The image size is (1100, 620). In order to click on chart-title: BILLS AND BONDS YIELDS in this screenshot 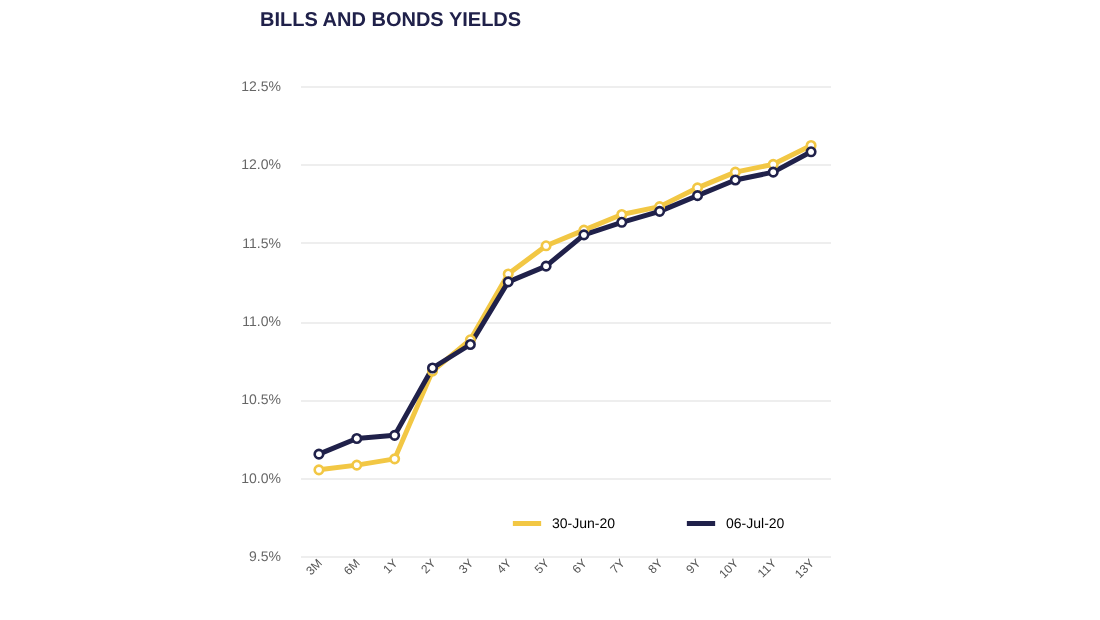, I will do `click(391, 21)`.